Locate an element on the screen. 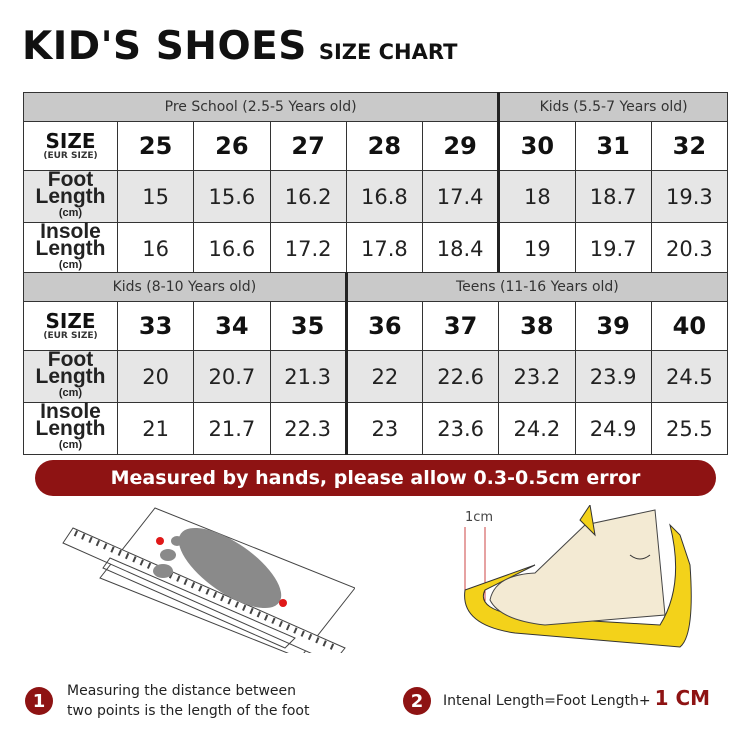 The height and width of the screenshot is (750, 750). step-1-line-1: Measuring the distance between is located at coordinates (182, 691).